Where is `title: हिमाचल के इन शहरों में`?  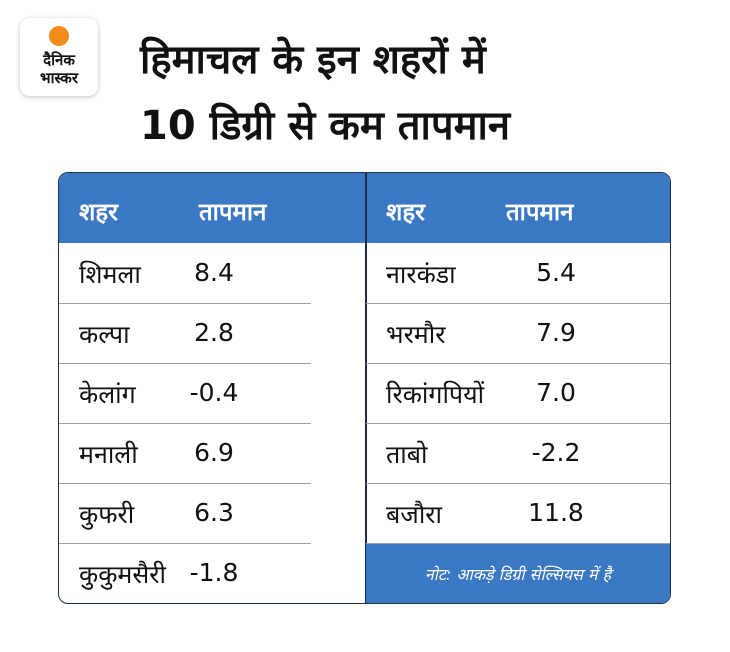
title: हिमाचल के इन शहरों में is located at coordinates (313, 60).